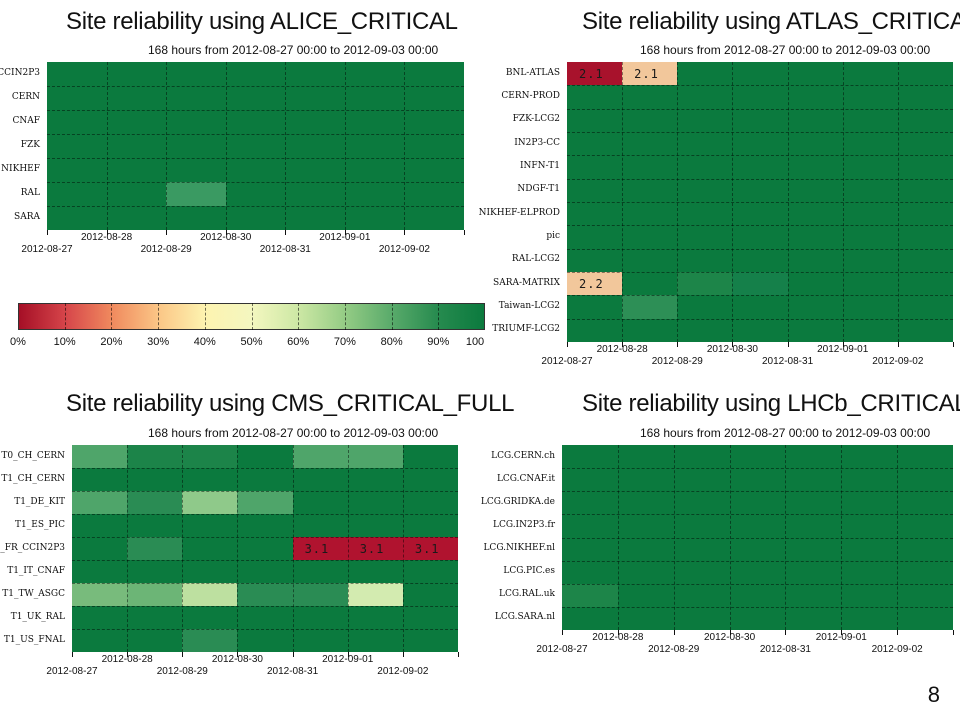 The height and width of the screenshot is (720, 960). What do you see at coordinates (438, 342) in the screenshot?
I see `legend-tick-label: 90%` at bounding box center [438, 342].